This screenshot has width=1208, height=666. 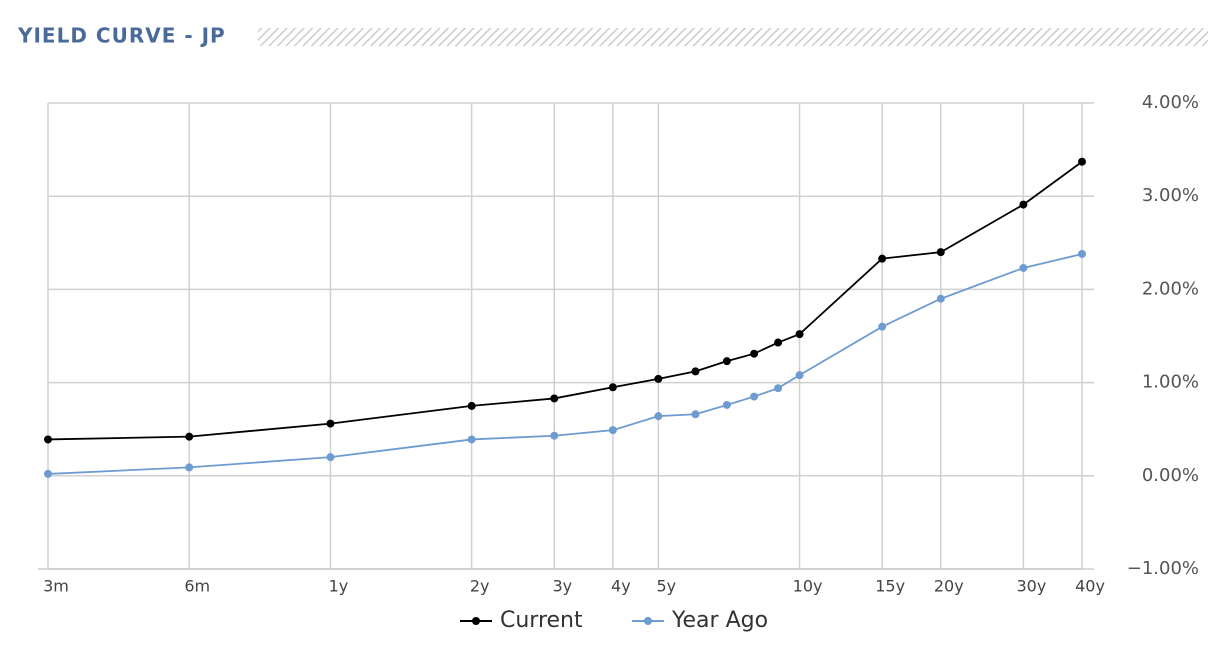 What do you see at coordinates (541, 620) in the screenshot?
I see `legend-label: Current` at bounding box center [541, 620].